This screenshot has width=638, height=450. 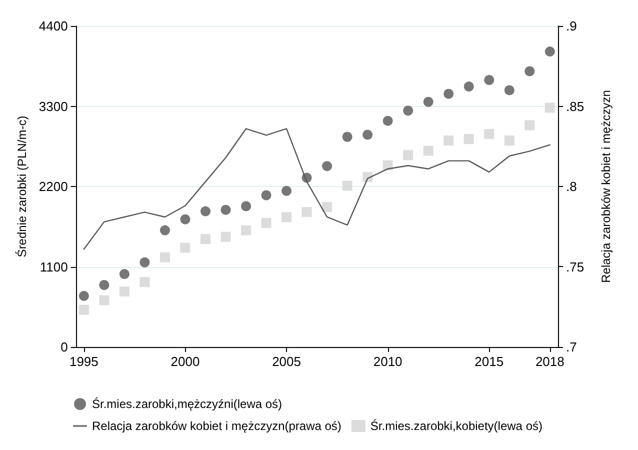 I want to click on legend-label: Śr.mies.zarobki,kobiety(lewa oś), so click(x=456, y=426).